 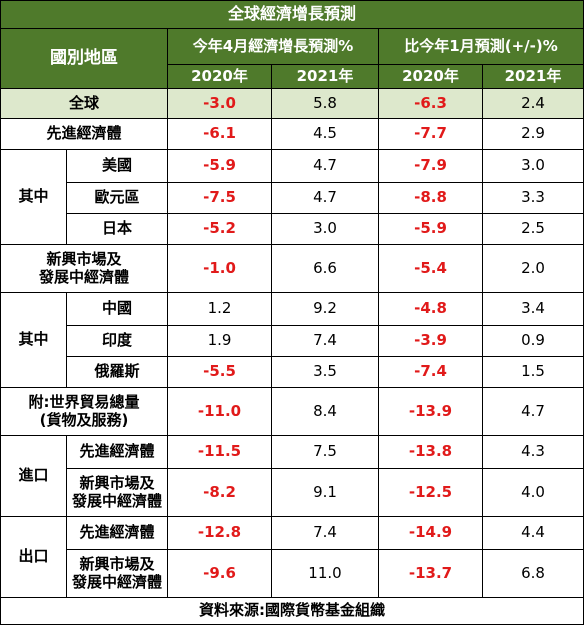 What do you see at coordinates (430, 198) in the screenshot?
I see `value-cell: -8.8` at bounding box center [430, 198].